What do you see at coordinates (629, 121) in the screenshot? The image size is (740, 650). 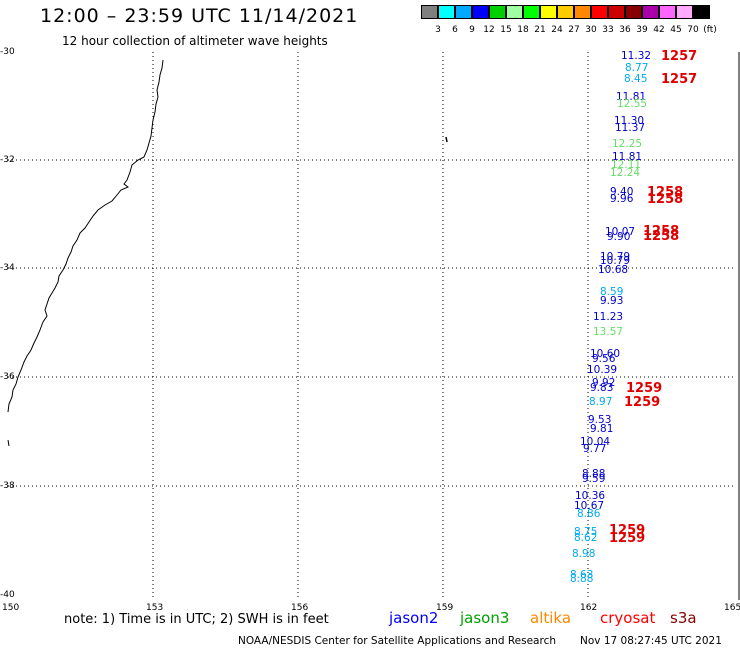 I see `wave-height-value: 11.30` at bounding box center [629, 121].